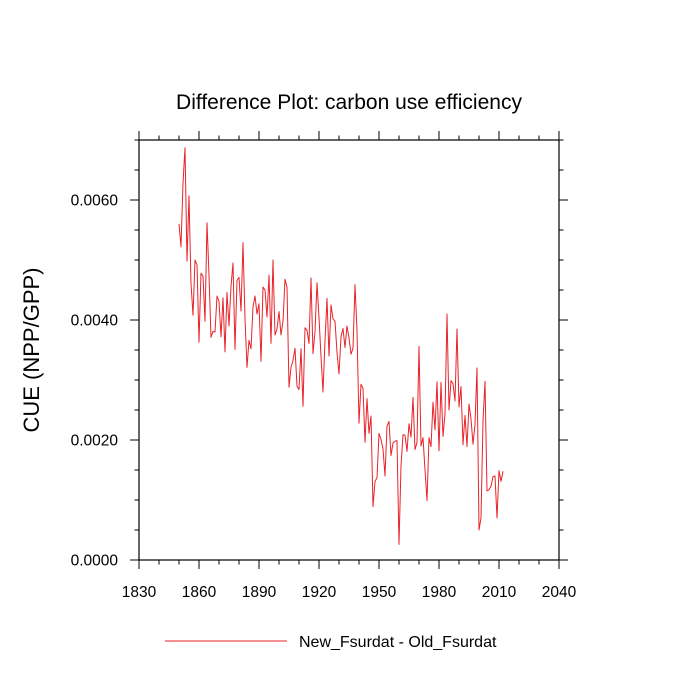  What do you see at coordinates (95, 441) in the screenshot?
I see `y-tick-label: 0.0020` at bounding box center [95, 441].